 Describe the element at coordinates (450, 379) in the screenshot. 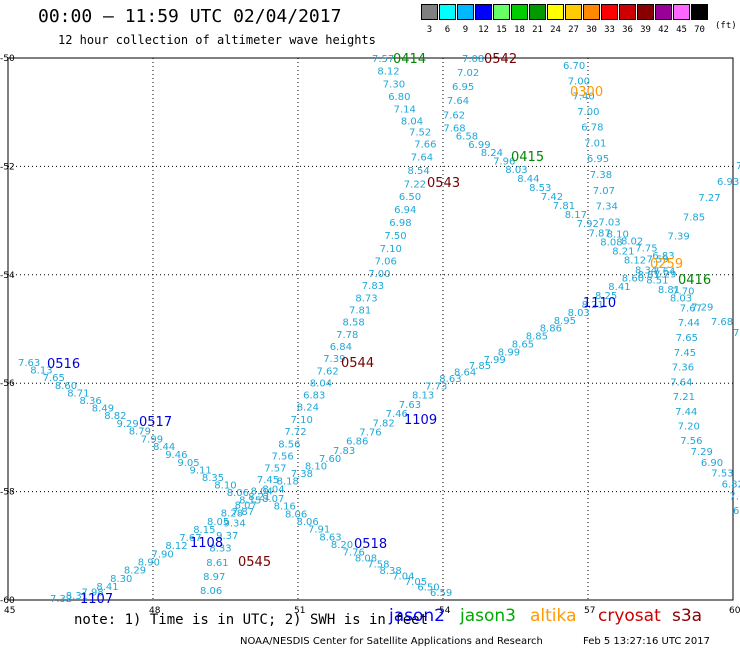

I see `wave-height-value: 8.63` at that location.